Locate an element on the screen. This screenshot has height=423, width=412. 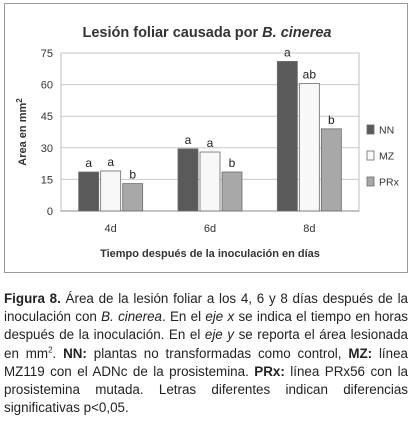
x-tick-label: 6d is located at coordinates (210, 229).